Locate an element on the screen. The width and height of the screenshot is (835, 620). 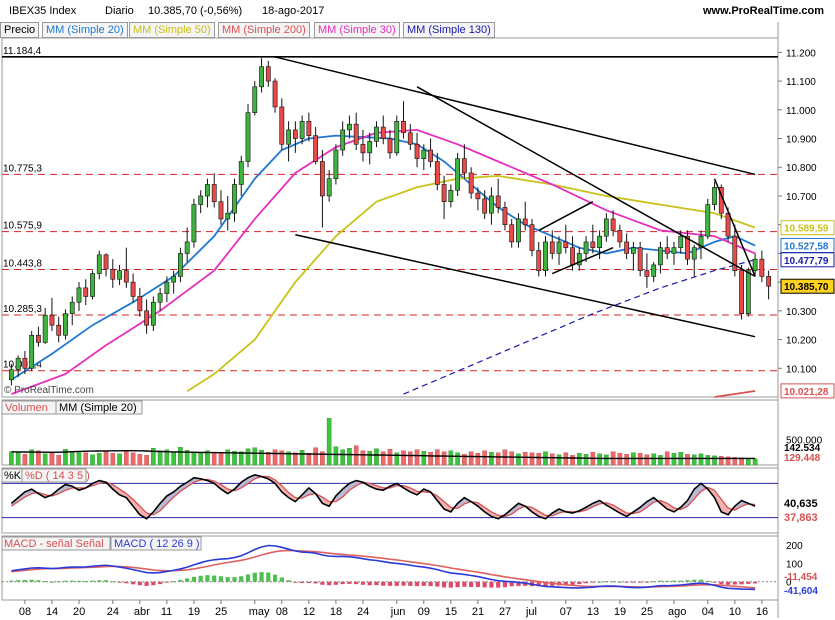
macd-tag: MACD ( 12 26 9 ) is located at coordinates (157, 544).